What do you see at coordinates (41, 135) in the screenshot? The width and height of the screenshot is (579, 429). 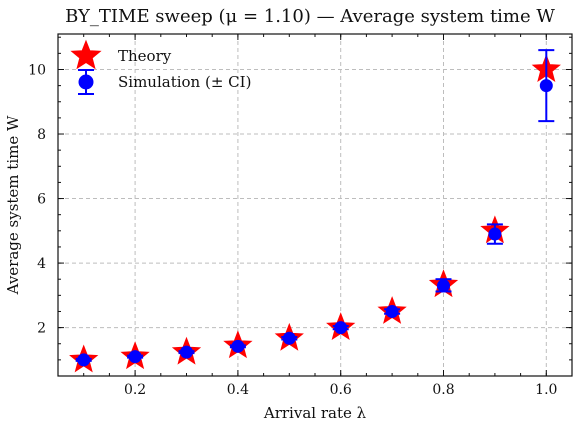 I see `y-tick-label: 8` at bounding box center [41, 135].